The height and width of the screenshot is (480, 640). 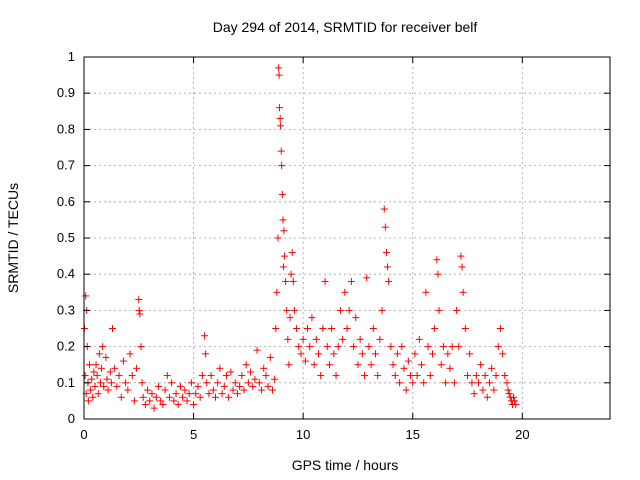 What do you see at coordinates (66, 92) in the screenshot?
I see `y-tick-label: 0.9` at bounding box center [66, 92].